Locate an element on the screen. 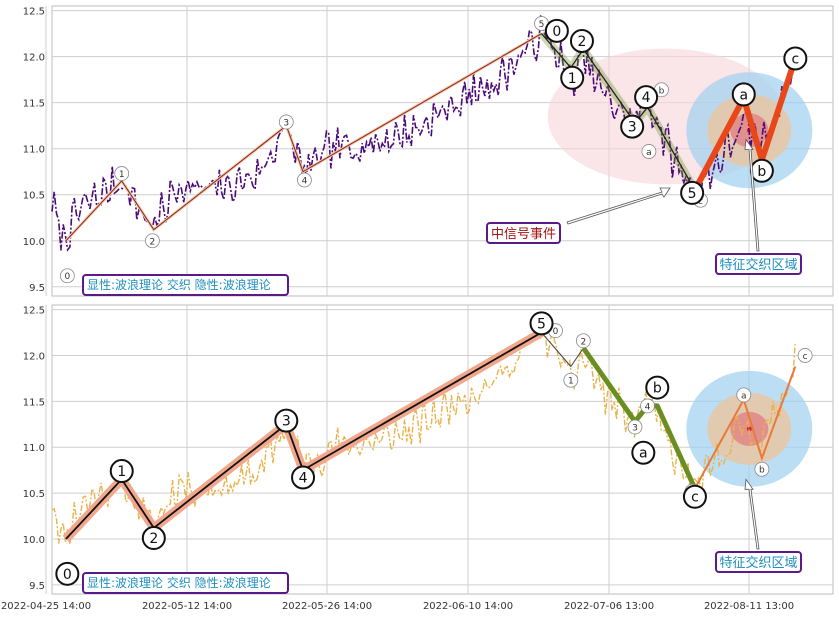 This screenshot has height=621, width=839. wave-label-small-text: 3 is located at coordinates (635, 429).